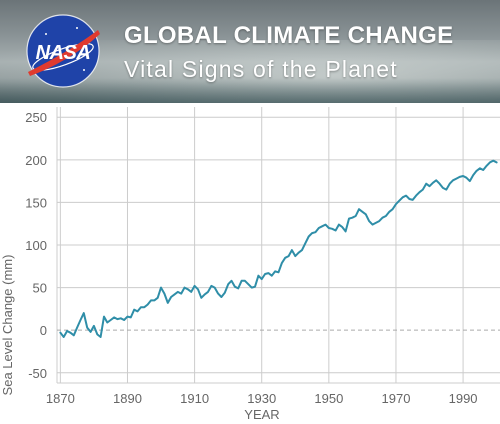 This screenshot has width=500, height=424. I want to click on x-tick-label: 1890, so click(127, 398).